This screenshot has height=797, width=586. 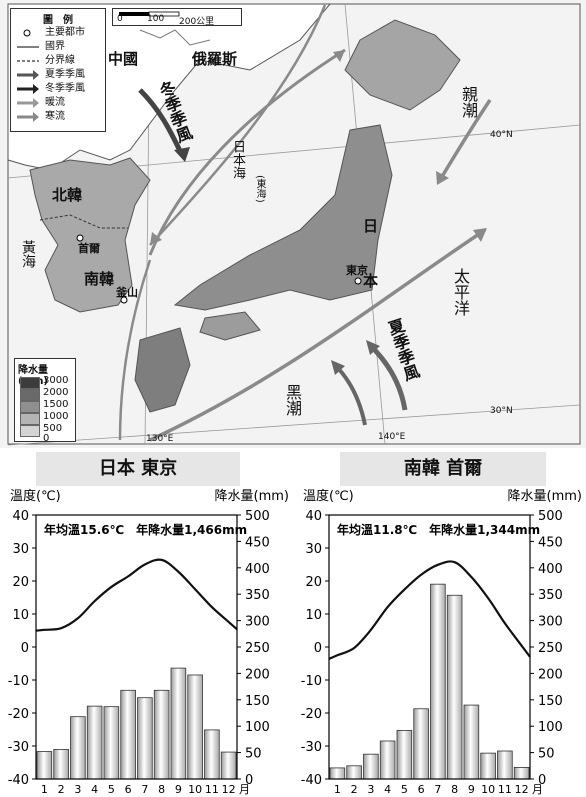 What do you see at coordinates (392, 437) in the screenshot?
I see `longitude-140-label: 140°E` at bounding box center [392, 437].